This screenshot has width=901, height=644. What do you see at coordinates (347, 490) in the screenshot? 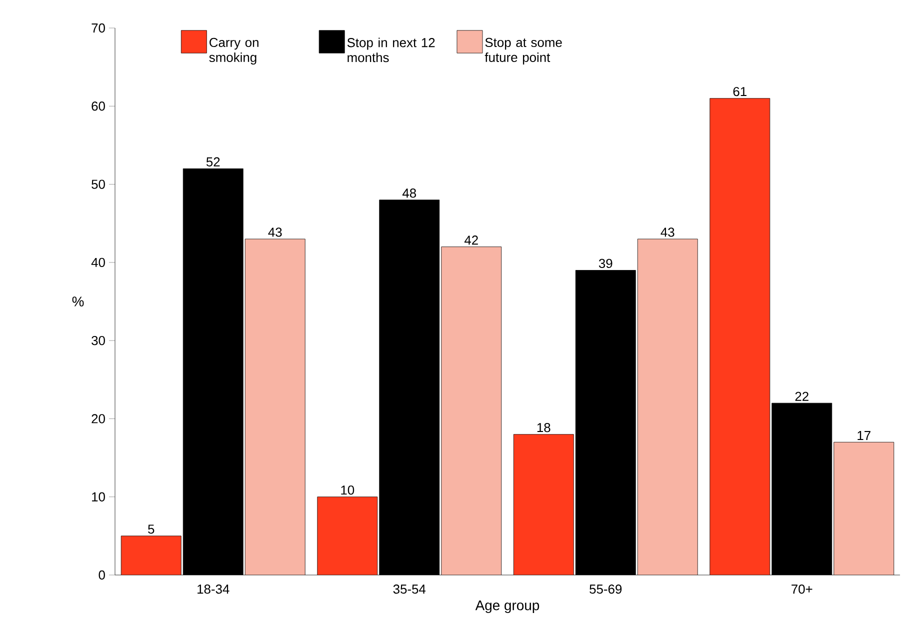
I see `data-label: 10` at bounding box center [347, 490].